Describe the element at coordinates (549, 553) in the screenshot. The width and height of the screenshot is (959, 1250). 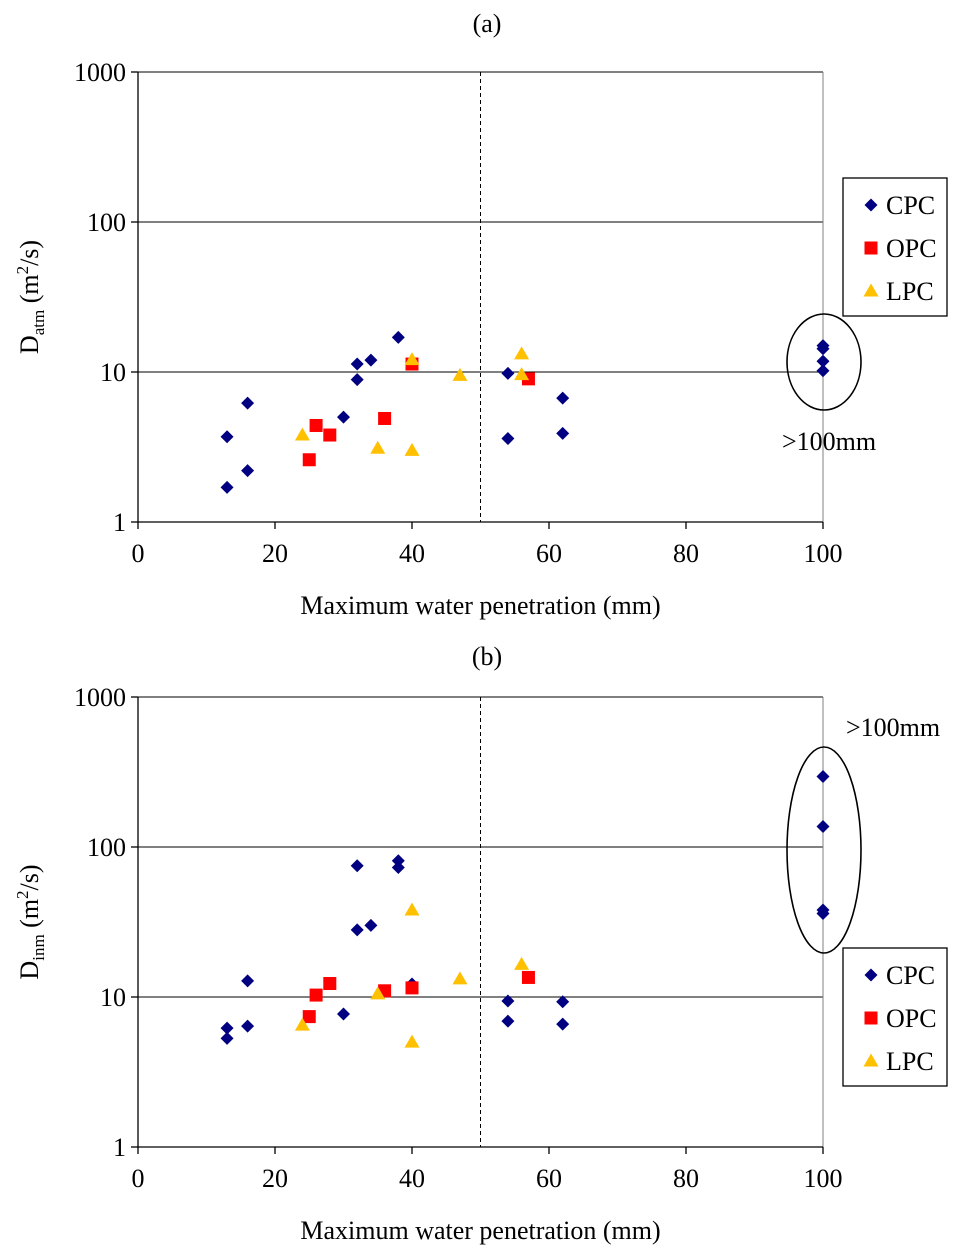
I see `x-tick-label: 60` at that location.